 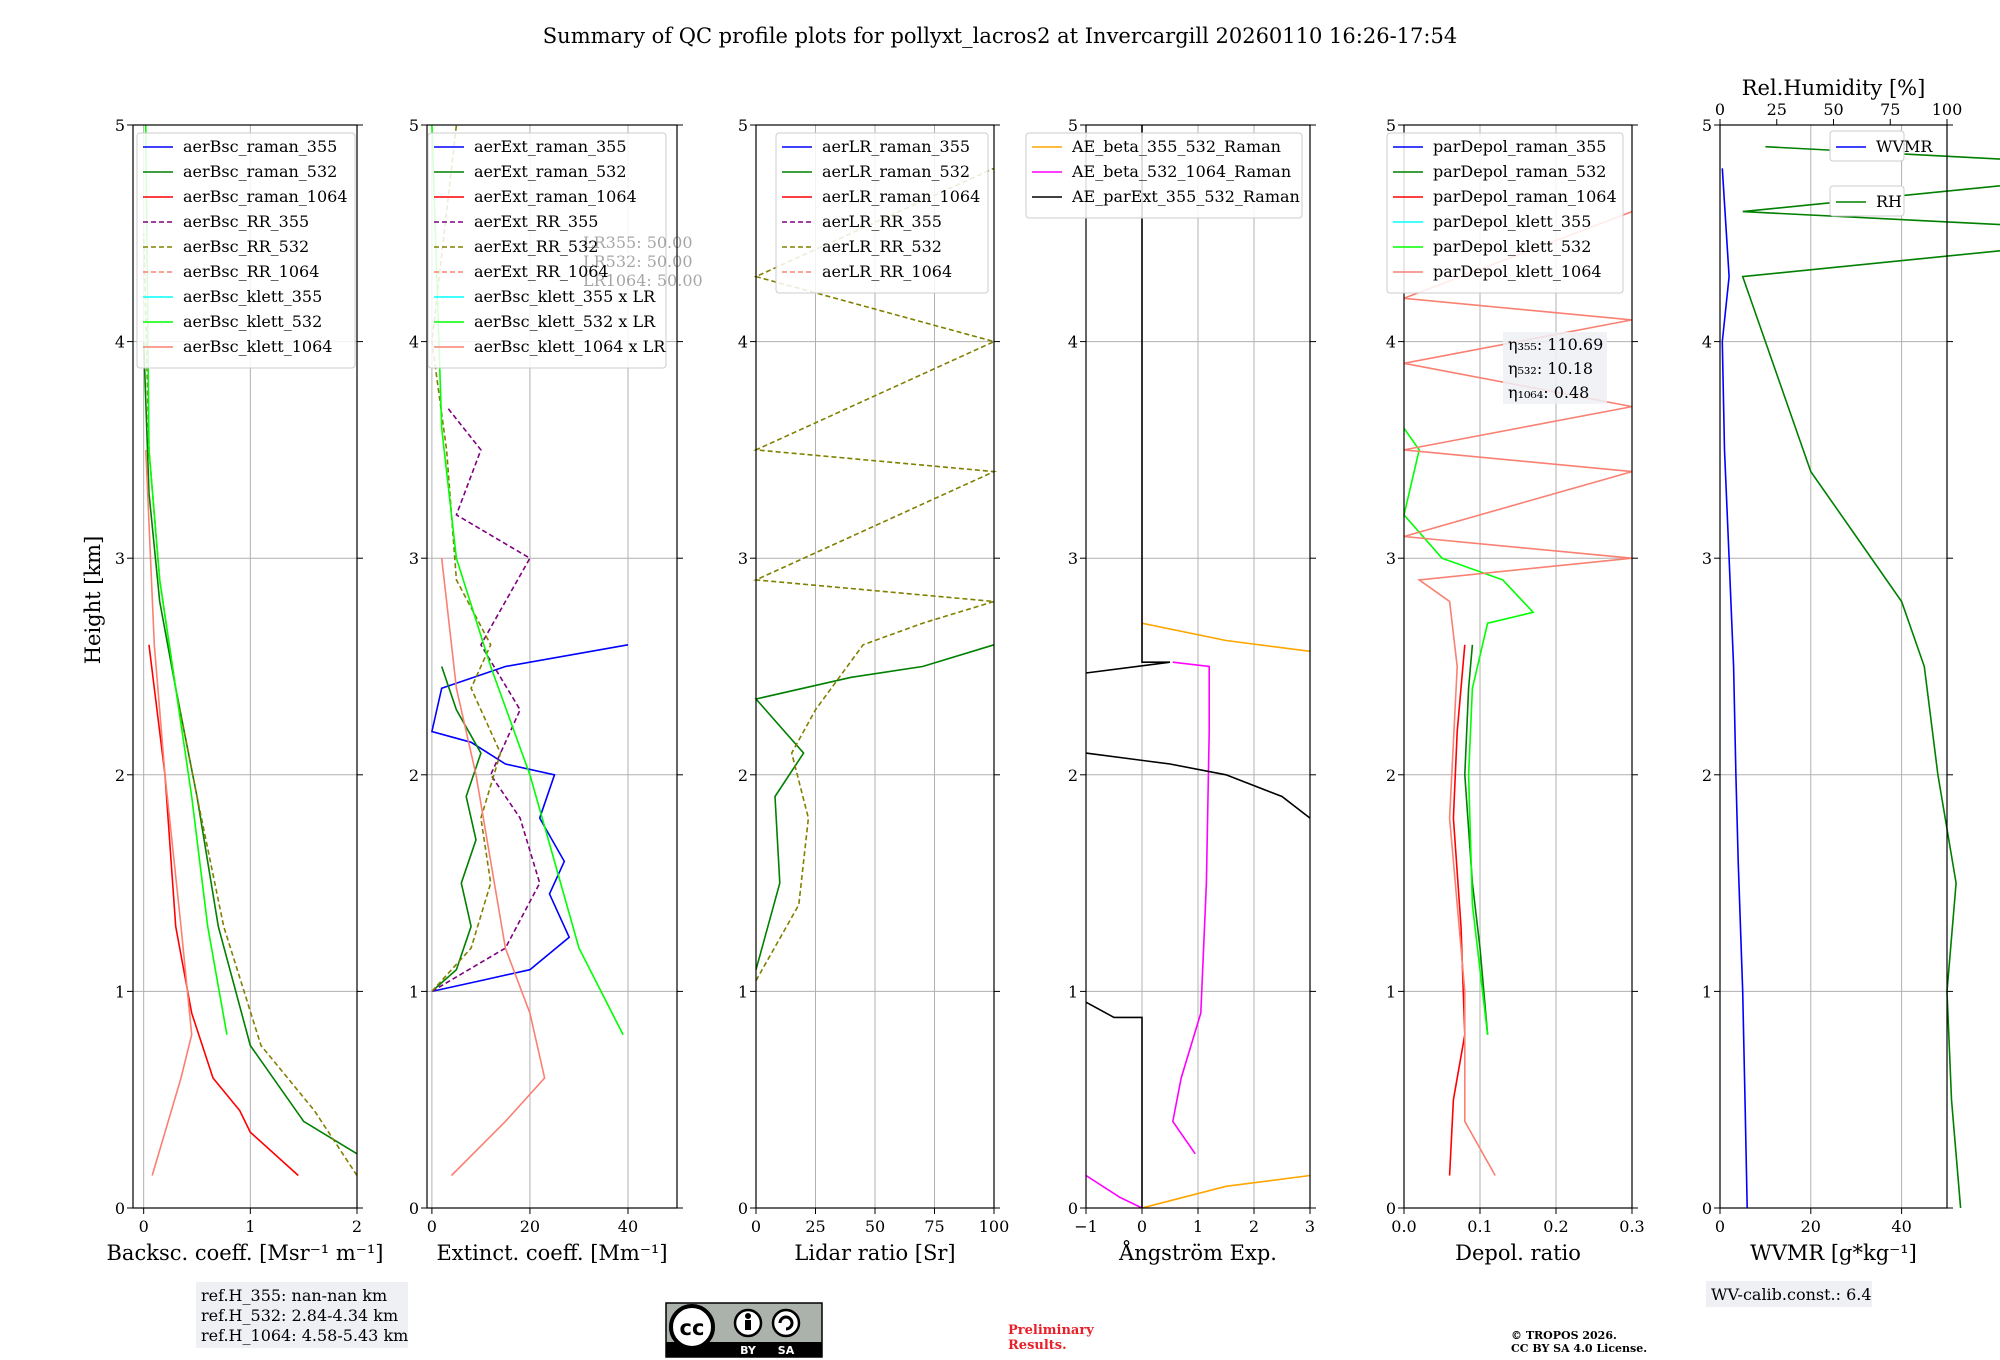 I want to click on legend-label: parDepol_raman_532, so click(x=1519, y=171).